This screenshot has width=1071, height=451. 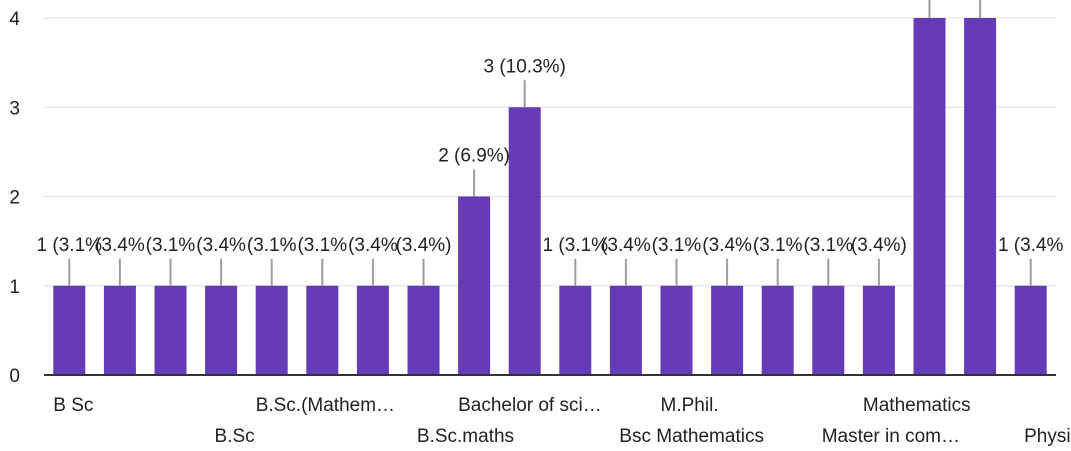 I want to click on y-tick-label: 4, so click(x=14, y=19).